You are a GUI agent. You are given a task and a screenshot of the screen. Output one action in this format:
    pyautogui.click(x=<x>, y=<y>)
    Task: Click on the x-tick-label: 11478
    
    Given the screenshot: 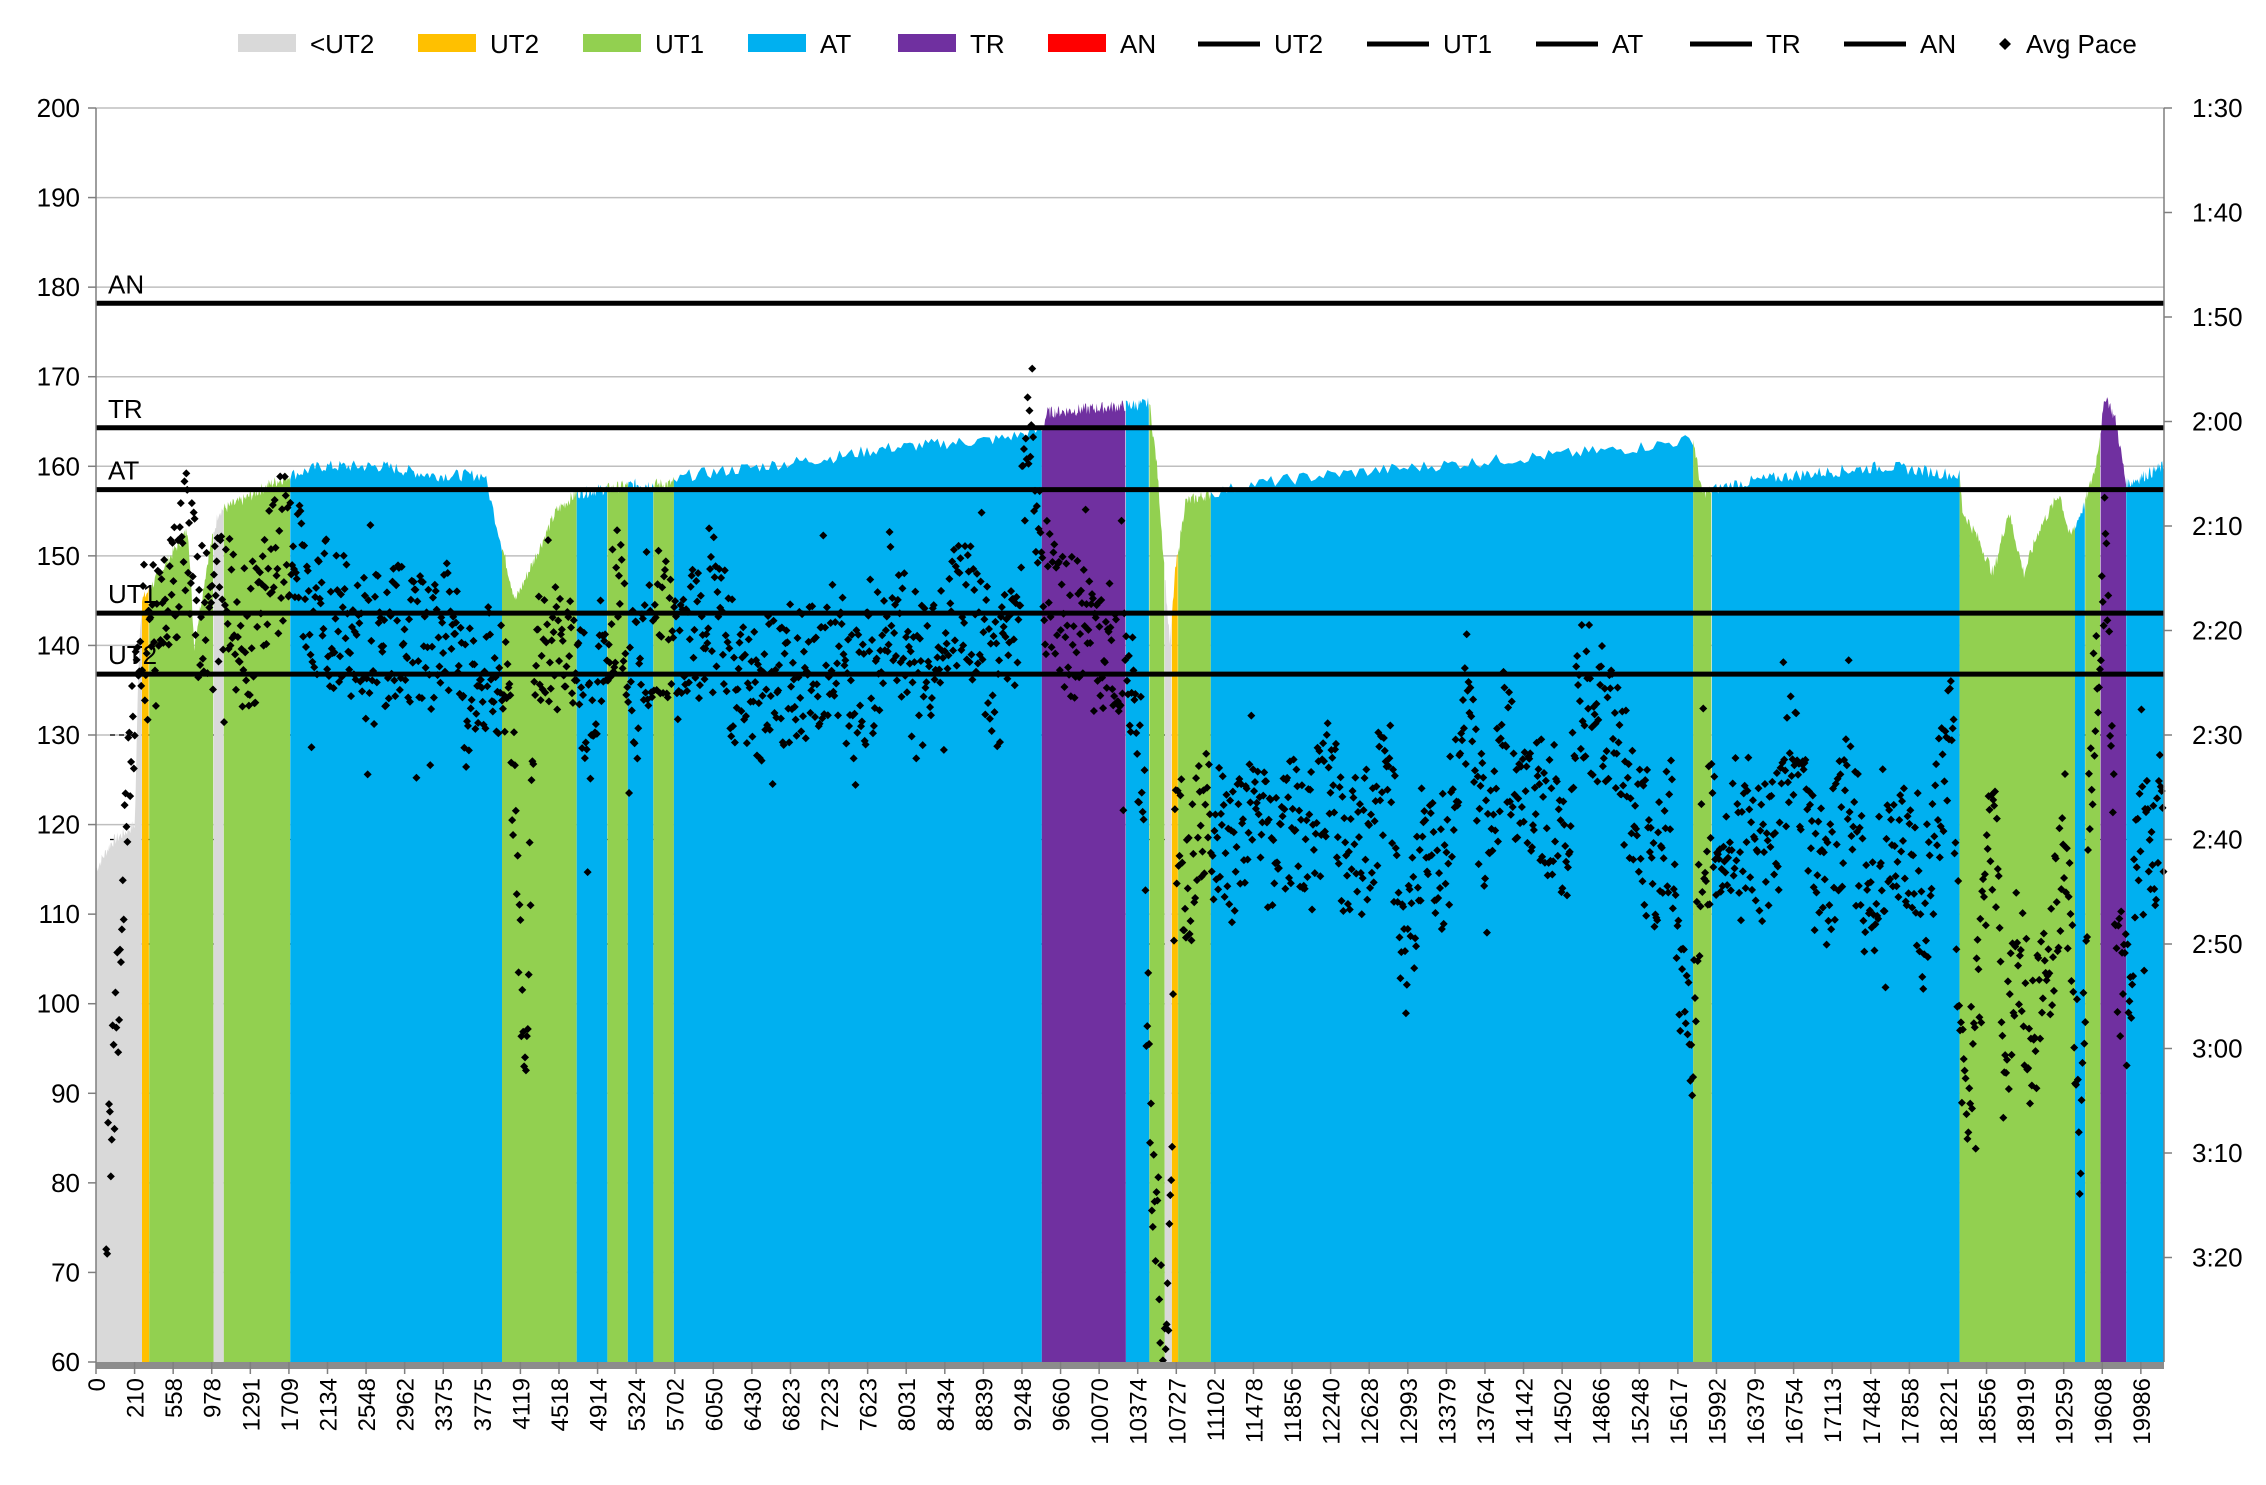 What is the action you would take?
    pyautogui.click(x=1254, y=1410)
    